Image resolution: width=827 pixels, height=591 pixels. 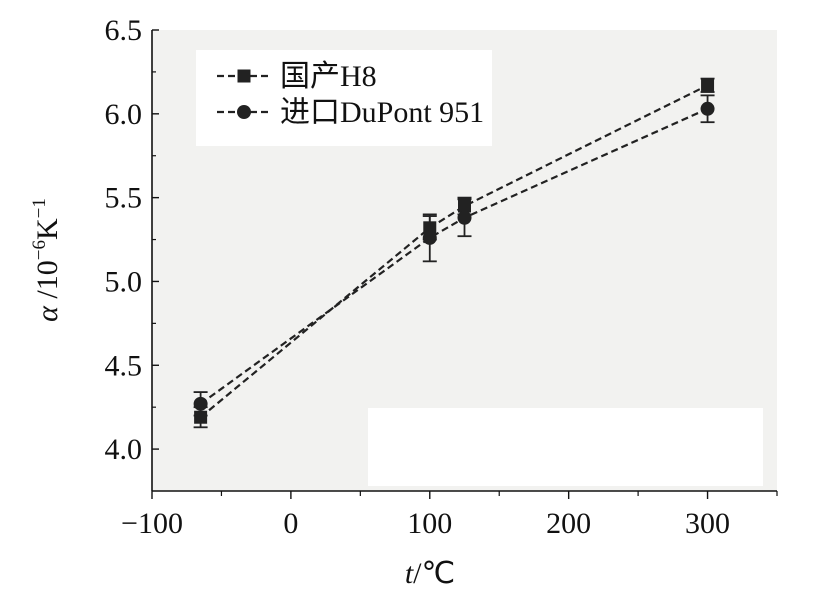 I want to click on legend-item: 进口DuPont 951, so click(x=350, y=112).